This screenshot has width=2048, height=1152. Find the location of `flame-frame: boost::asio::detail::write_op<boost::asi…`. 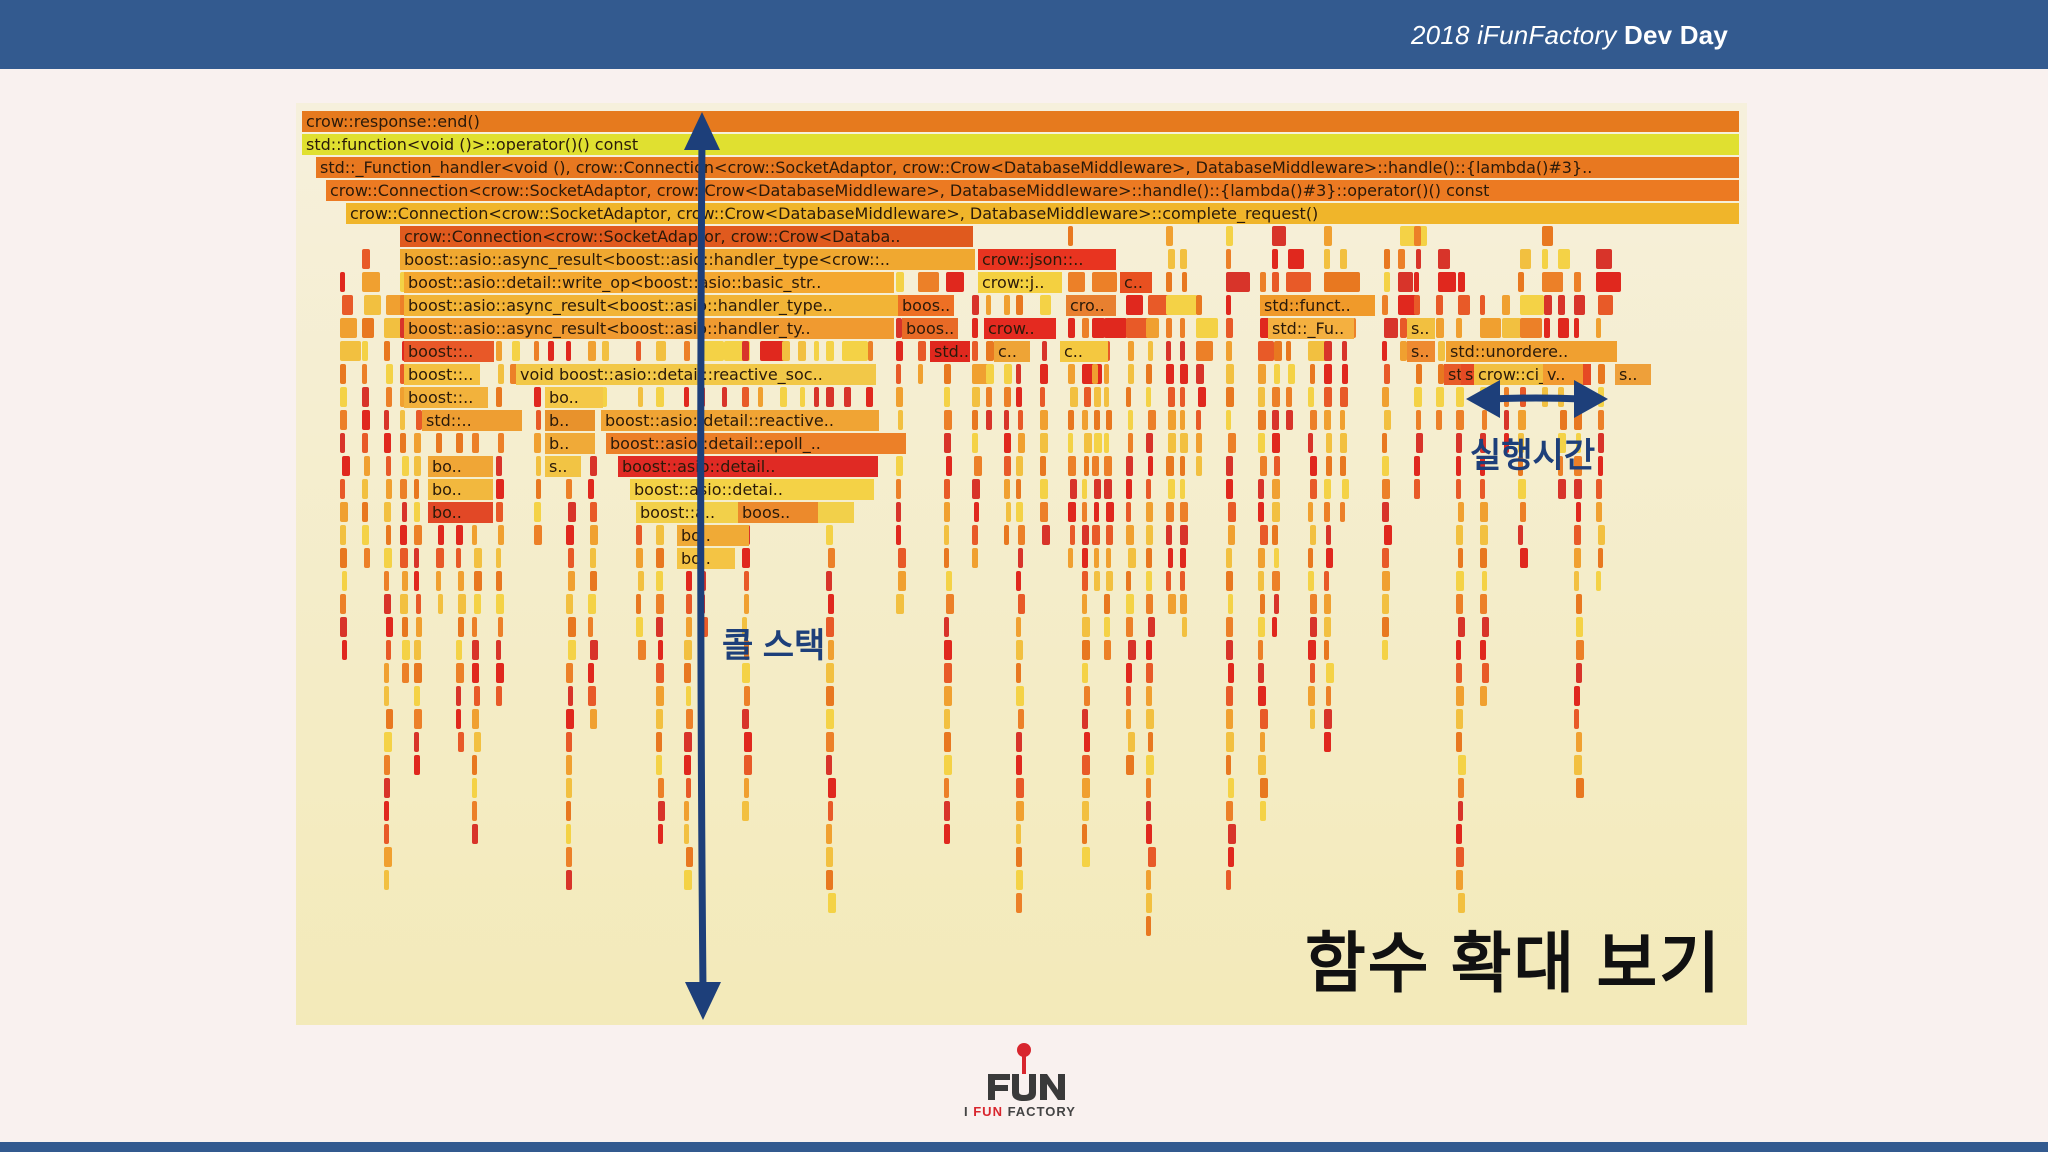

flame-frame: boost::asio::detail::write_op<boost::asi… is located at coordinates (649, 282).